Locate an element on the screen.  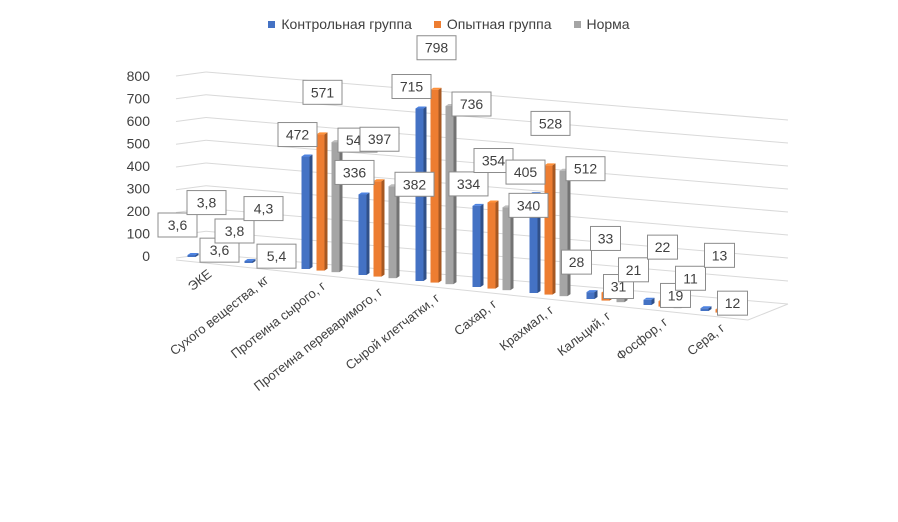
data-label-1-2: 571 is located at coordinates (323, 92).